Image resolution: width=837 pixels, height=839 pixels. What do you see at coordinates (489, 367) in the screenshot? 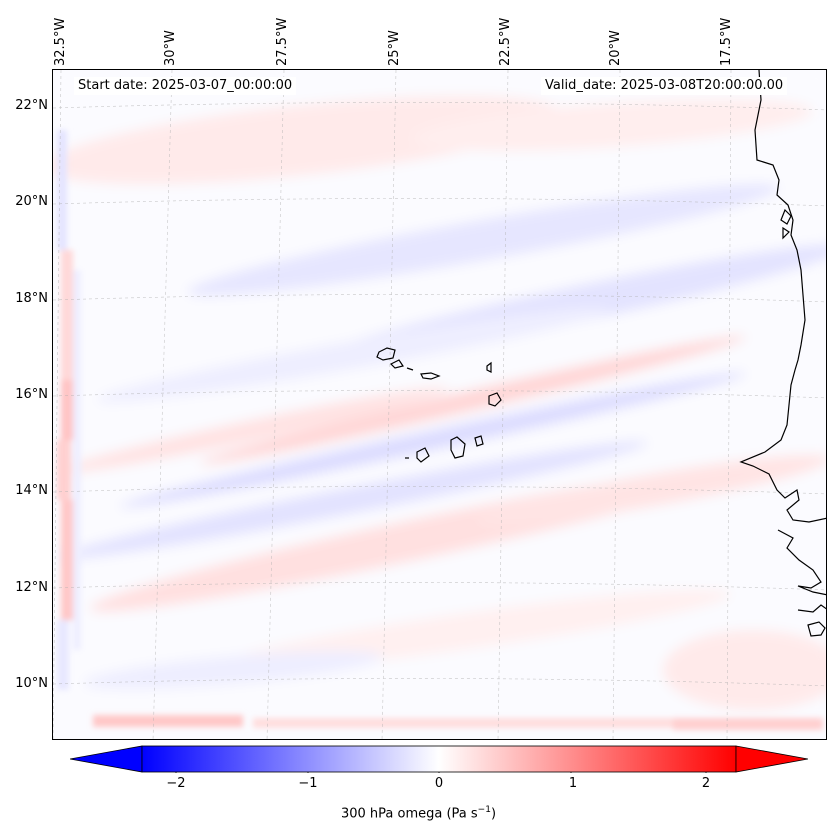
I see `island-sal` at bounding box center [489, 367].